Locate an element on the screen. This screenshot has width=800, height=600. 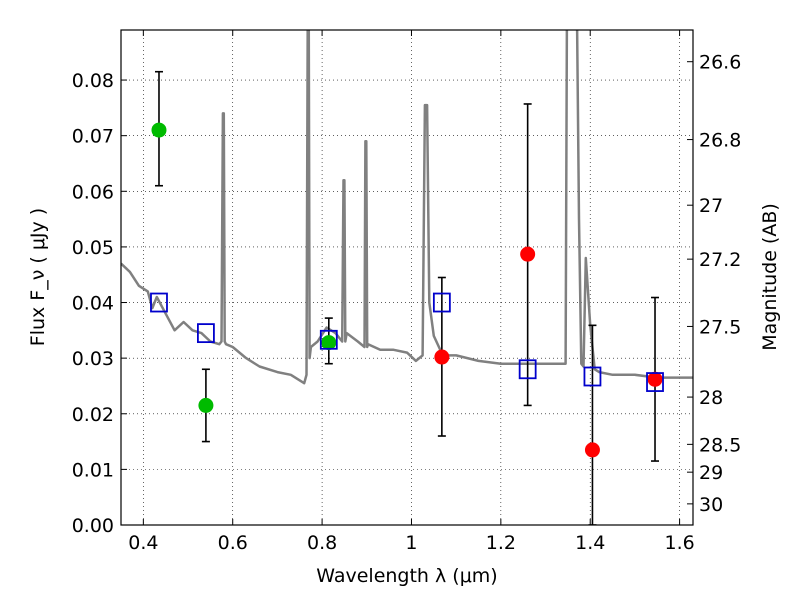
y-axis-left: 0.00 0.01 0.02 0.03 0.04 0.05 0.06 0.07 0.08 is located at coordinates (99, 303).